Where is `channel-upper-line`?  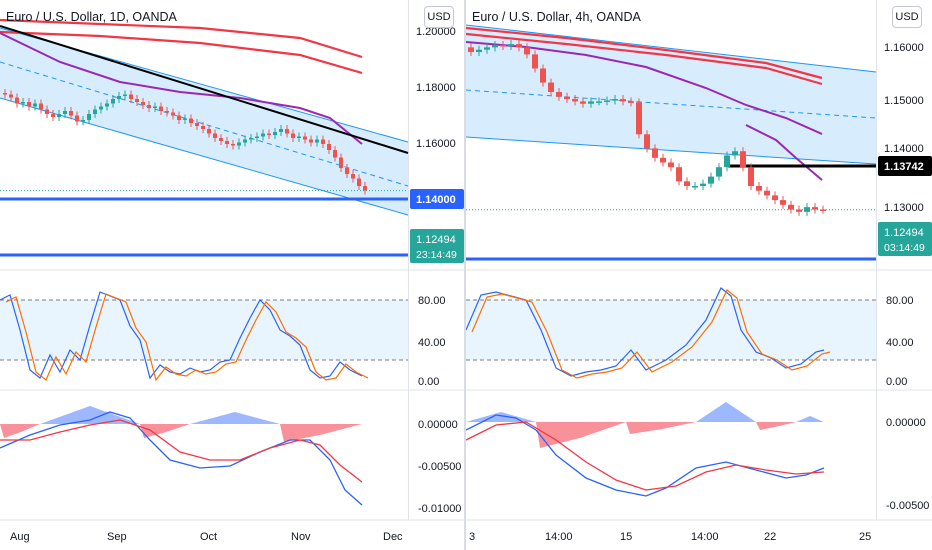
channel-upper-line is located at coordinates (671, 48).